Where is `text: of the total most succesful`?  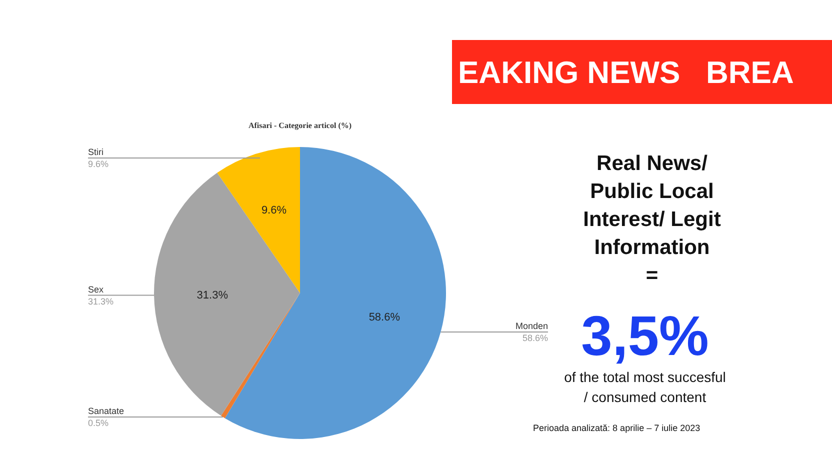
text: of the total most succesful is located at coordinates (645, 377).